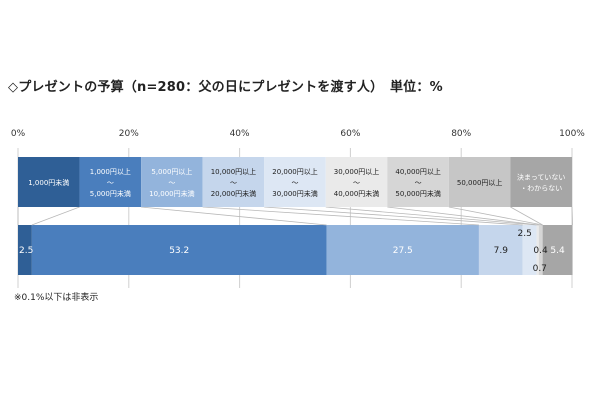 The image size is (600, 400). I want to click on legend-label: 20,000円未満, so click(234, 193).